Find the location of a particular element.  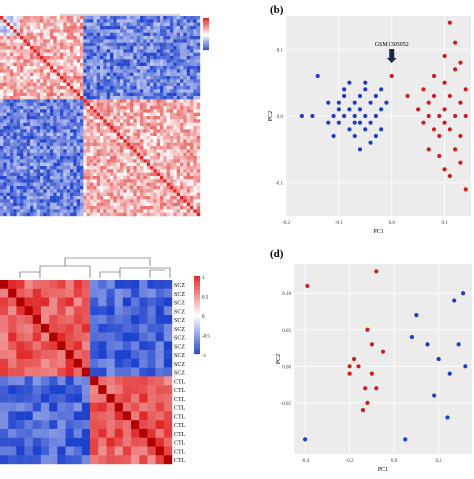

dendrogram-c is located at coordinates (95, 267).